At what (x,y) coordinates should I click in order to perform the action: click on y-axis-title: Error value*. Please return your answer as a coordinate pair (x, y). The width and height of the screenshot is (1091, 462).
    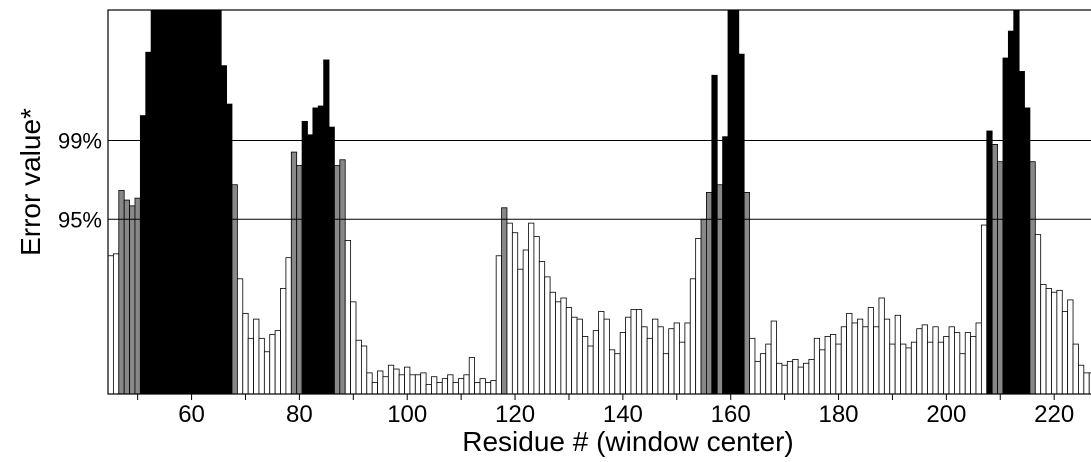
    Looking at the image, I should click on (30, 182).